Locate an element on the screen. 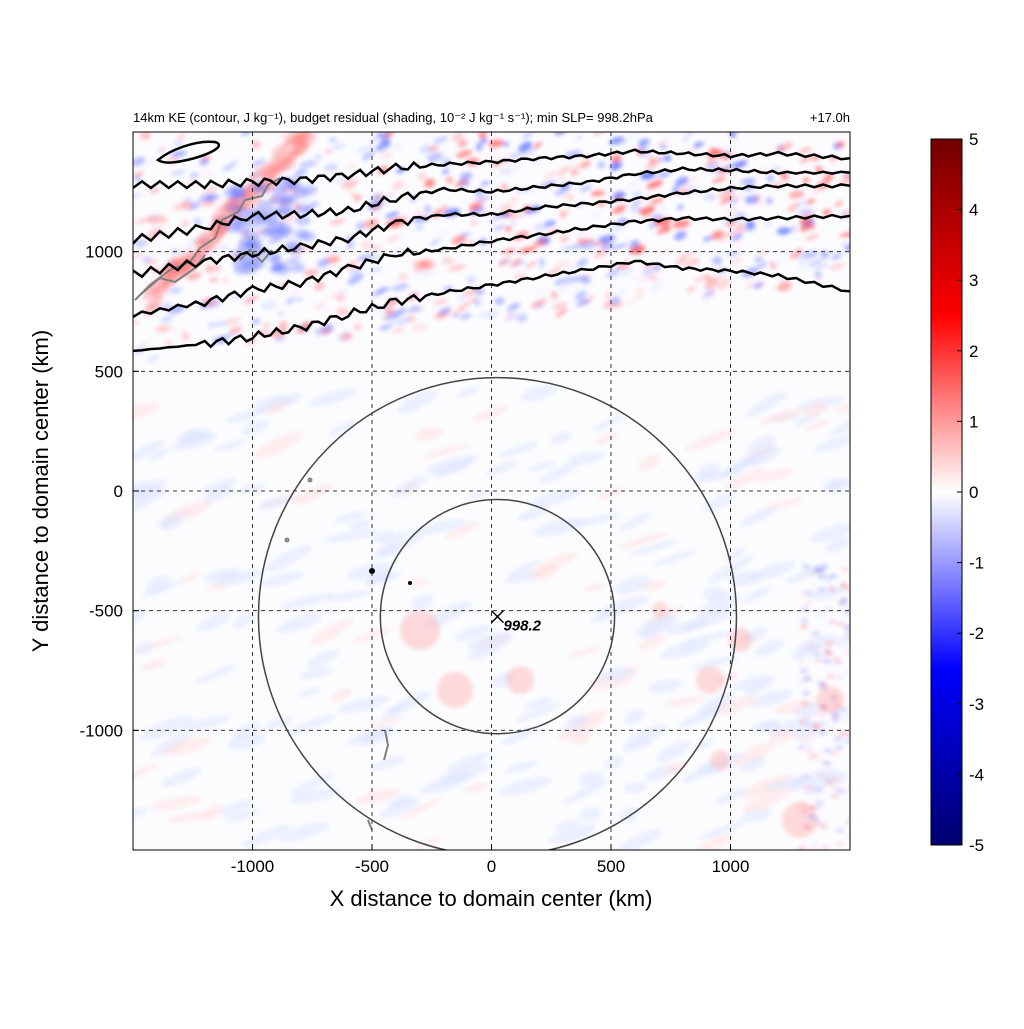 The image size is (1024, 1029). x-axis-label: X distance to domain center (km) is located at coordinates (491, 898).